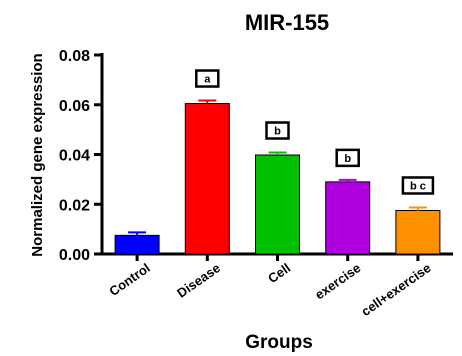  Describe the element at coordinates (418, 232) in the screenshot. I see `bar-cell-exercise` at that location.